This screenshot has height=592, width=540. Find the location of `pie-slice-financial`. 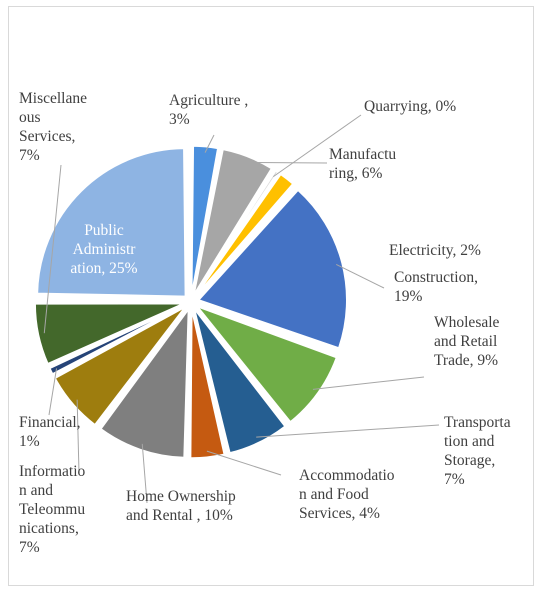

pie-slice-financial is located at coordinates (116, 339).